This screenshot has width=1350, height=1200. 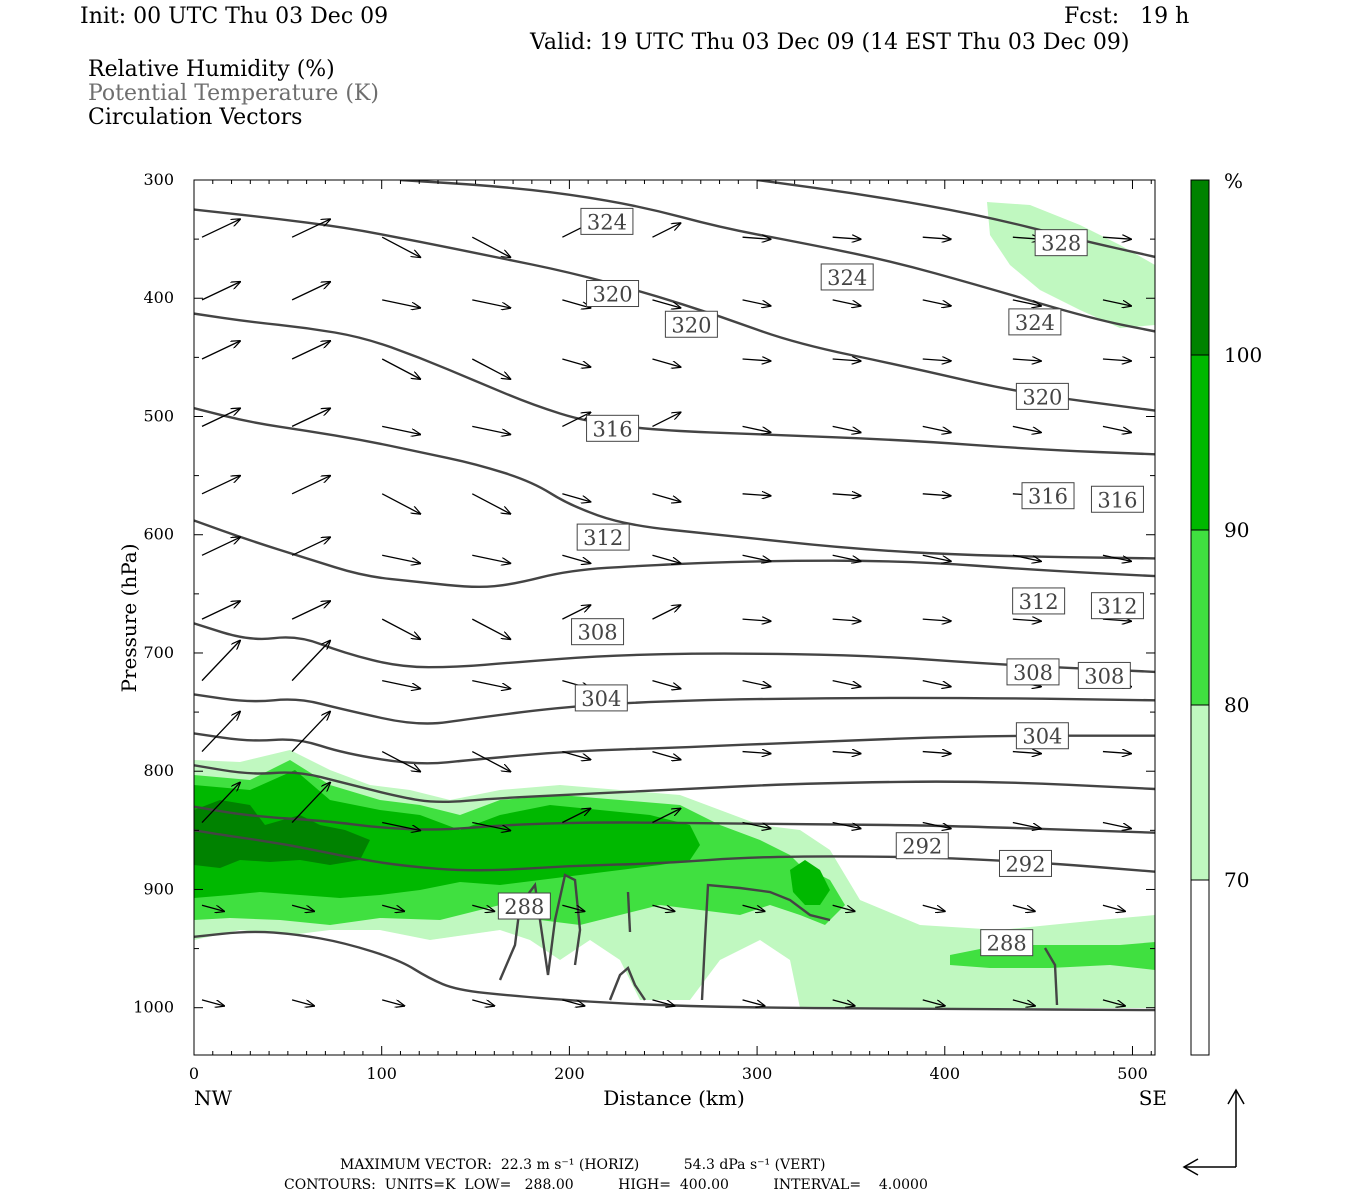 I want to click on x-axis-title: Distance (km), so click(x=674, y=1098).